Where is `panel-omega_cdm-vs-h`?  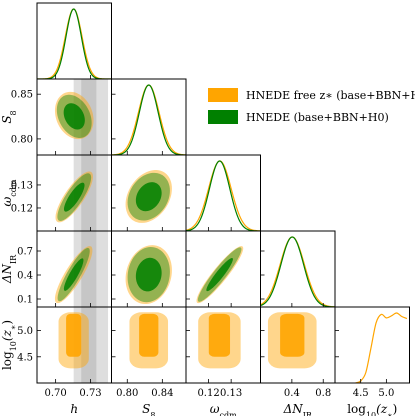
panel-omega_cdm-vs-h is located at coordinates (74, 197).